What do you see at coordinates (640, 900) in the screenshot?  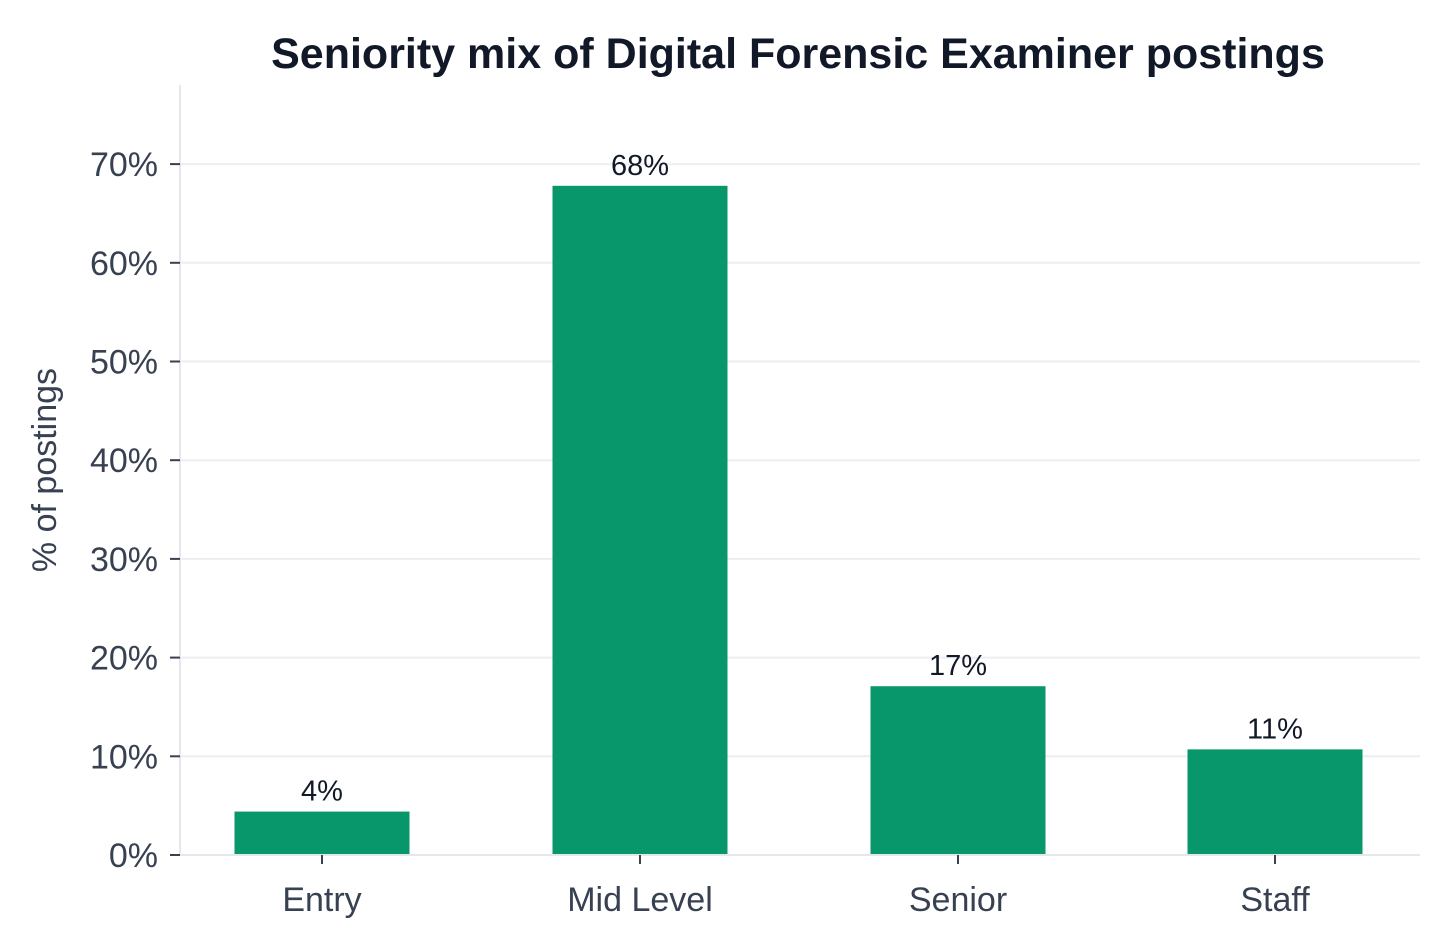 I see `x-tick-label: Mid Level` at bounding box center [640, 900].